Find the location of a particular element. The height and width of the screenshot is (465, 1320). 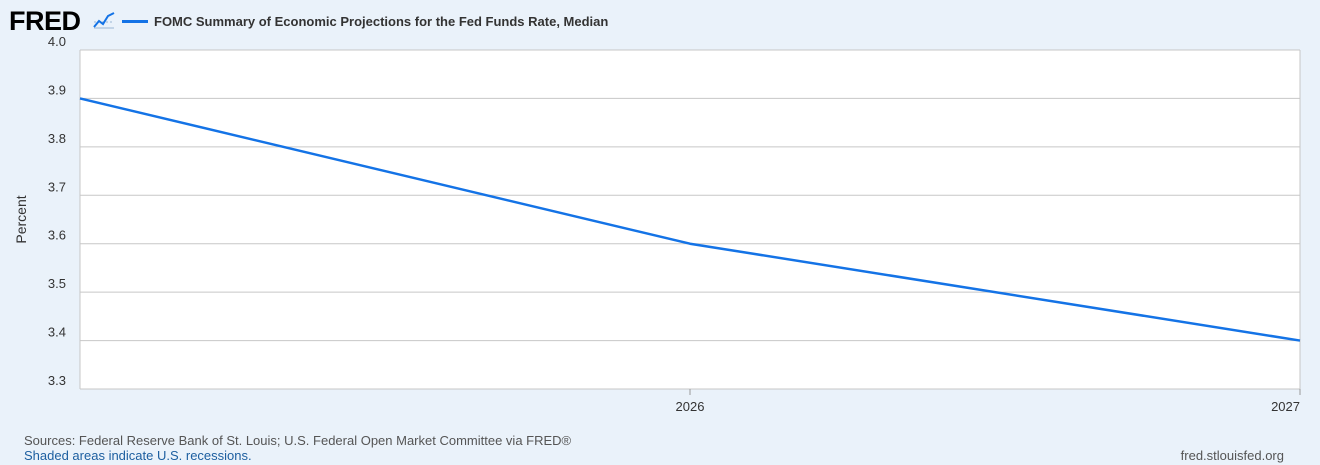

trend-line-icon is located at coordinates (104, 20).